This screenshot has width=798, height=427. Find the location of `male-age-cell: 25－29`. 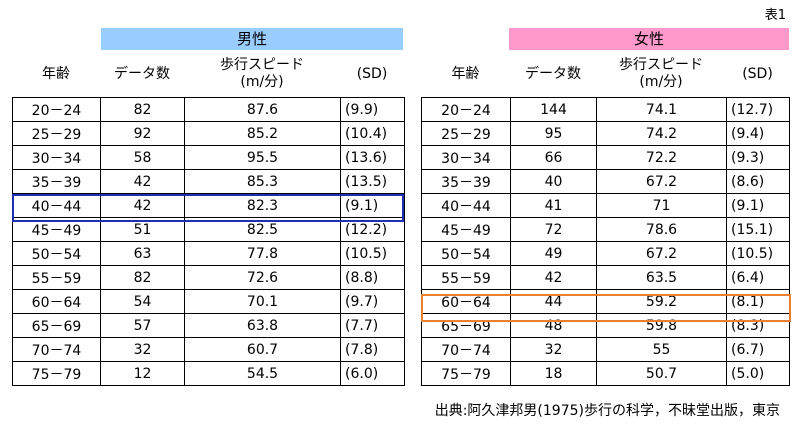

male-age-cell: 25－29 is located at coordinates (56, 133).